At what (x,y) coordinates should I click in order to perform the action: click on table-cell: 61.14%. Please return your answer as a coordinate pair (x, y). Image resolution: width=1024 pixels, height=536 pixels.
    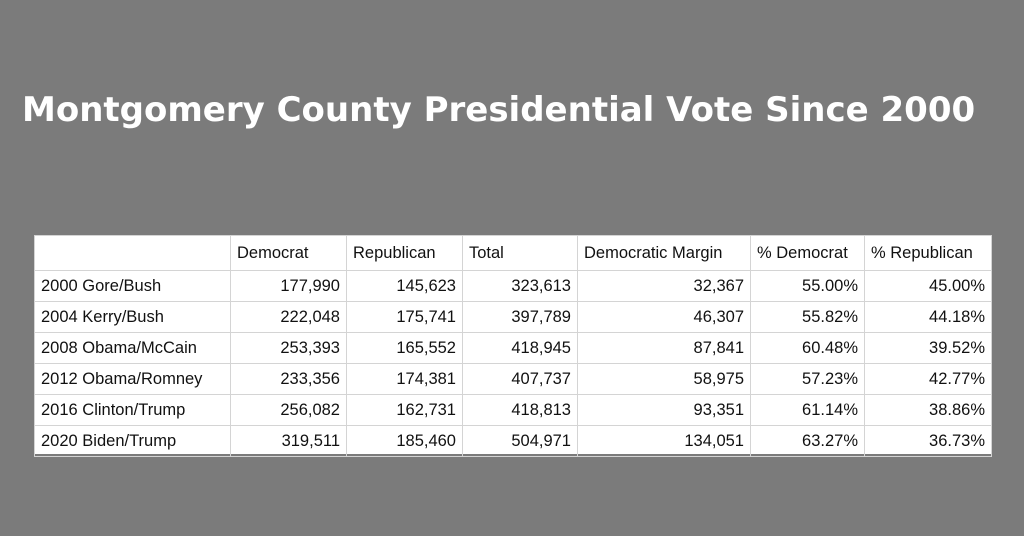
    Looking at the image, I should click on (807, 410).